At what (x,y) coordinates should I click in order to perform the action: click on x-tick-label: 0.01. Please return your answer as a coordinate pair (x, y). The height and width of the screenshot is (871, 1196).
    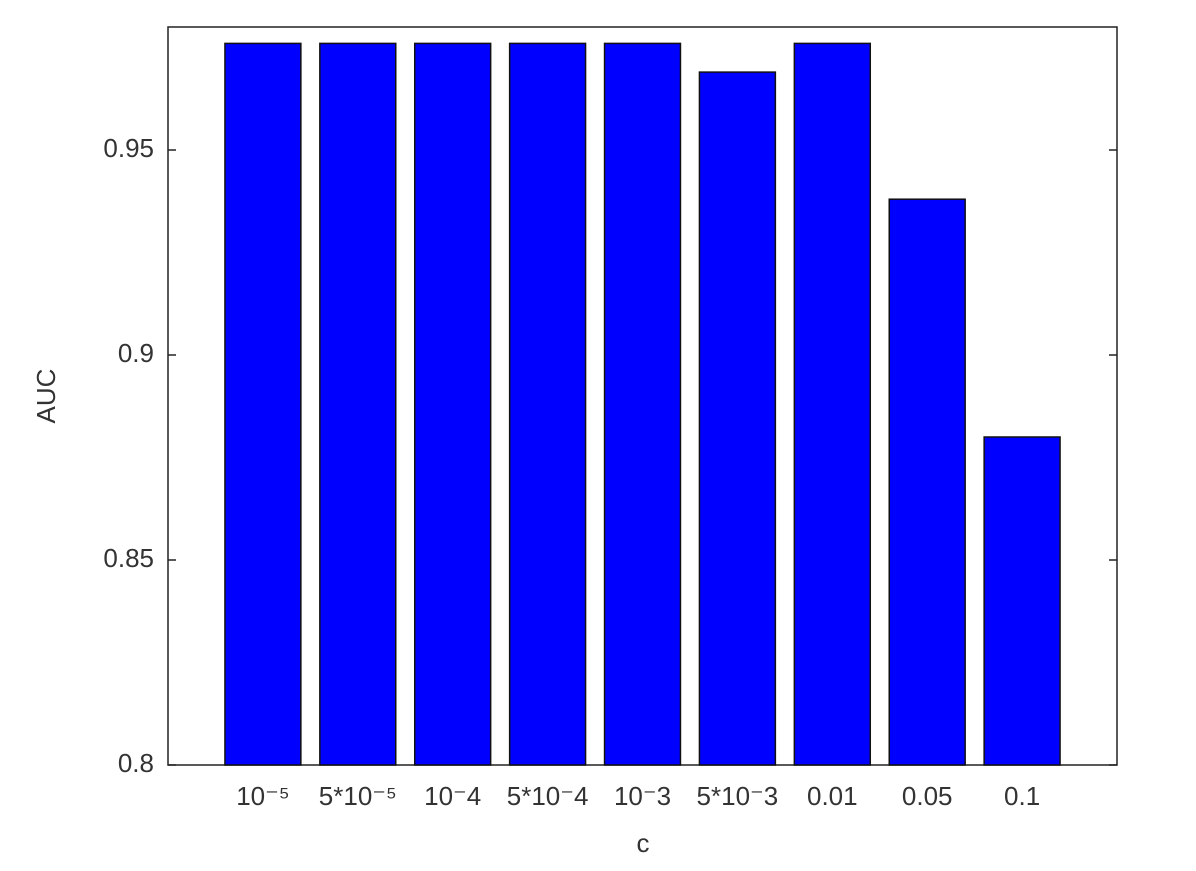
    Looking at the image, I should click on (832, 796).